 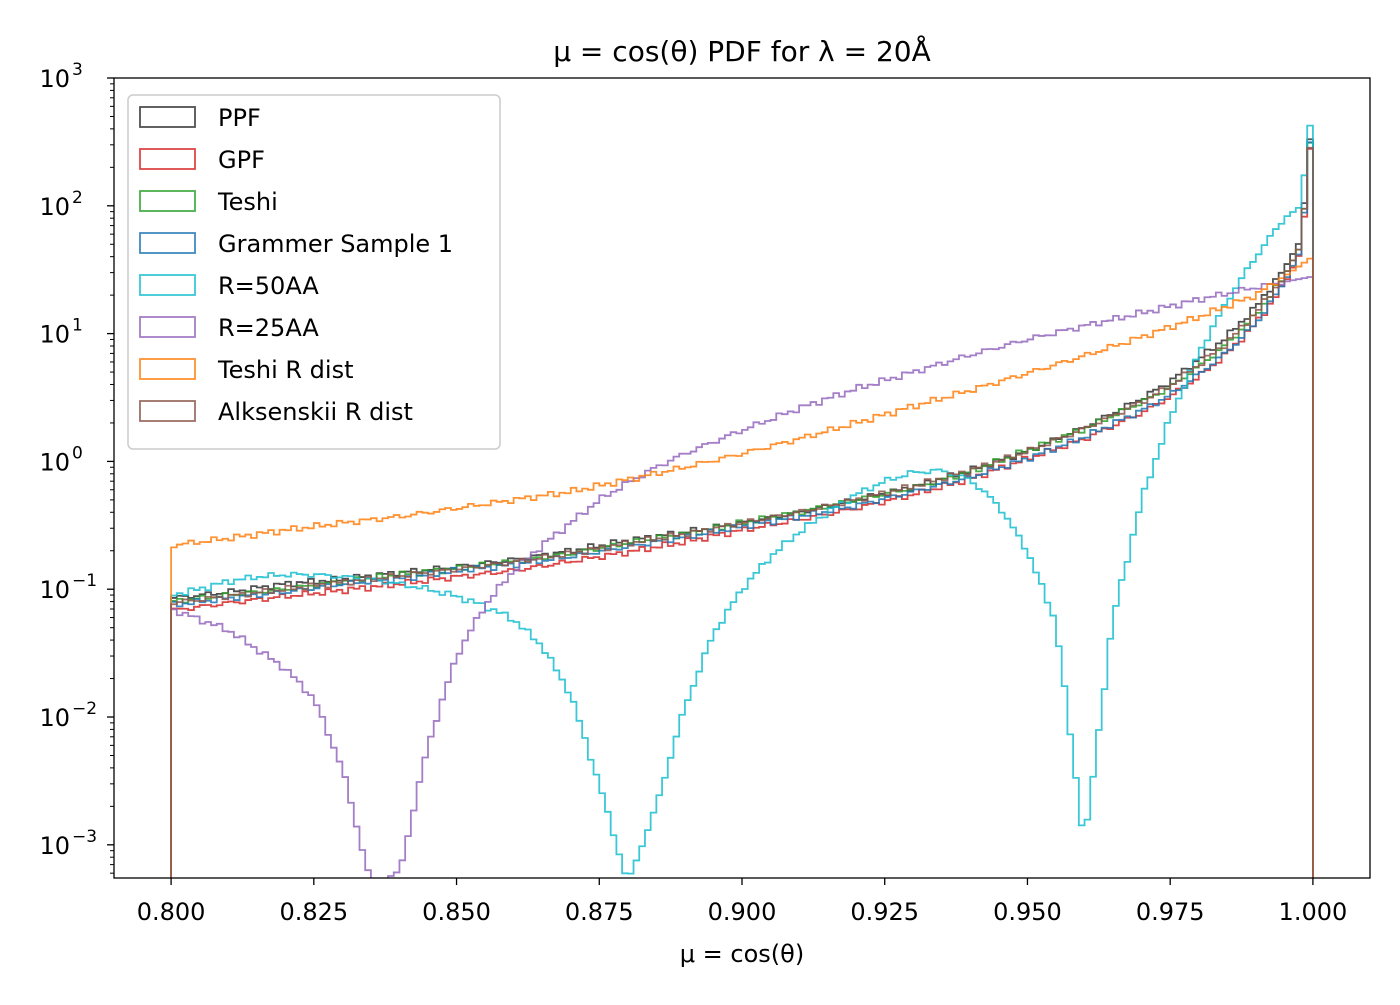 What do you see at coordinates (77, 70) in the screenshot?
I see `y-tick-exponent: 3` at bounding box center [77, 70].